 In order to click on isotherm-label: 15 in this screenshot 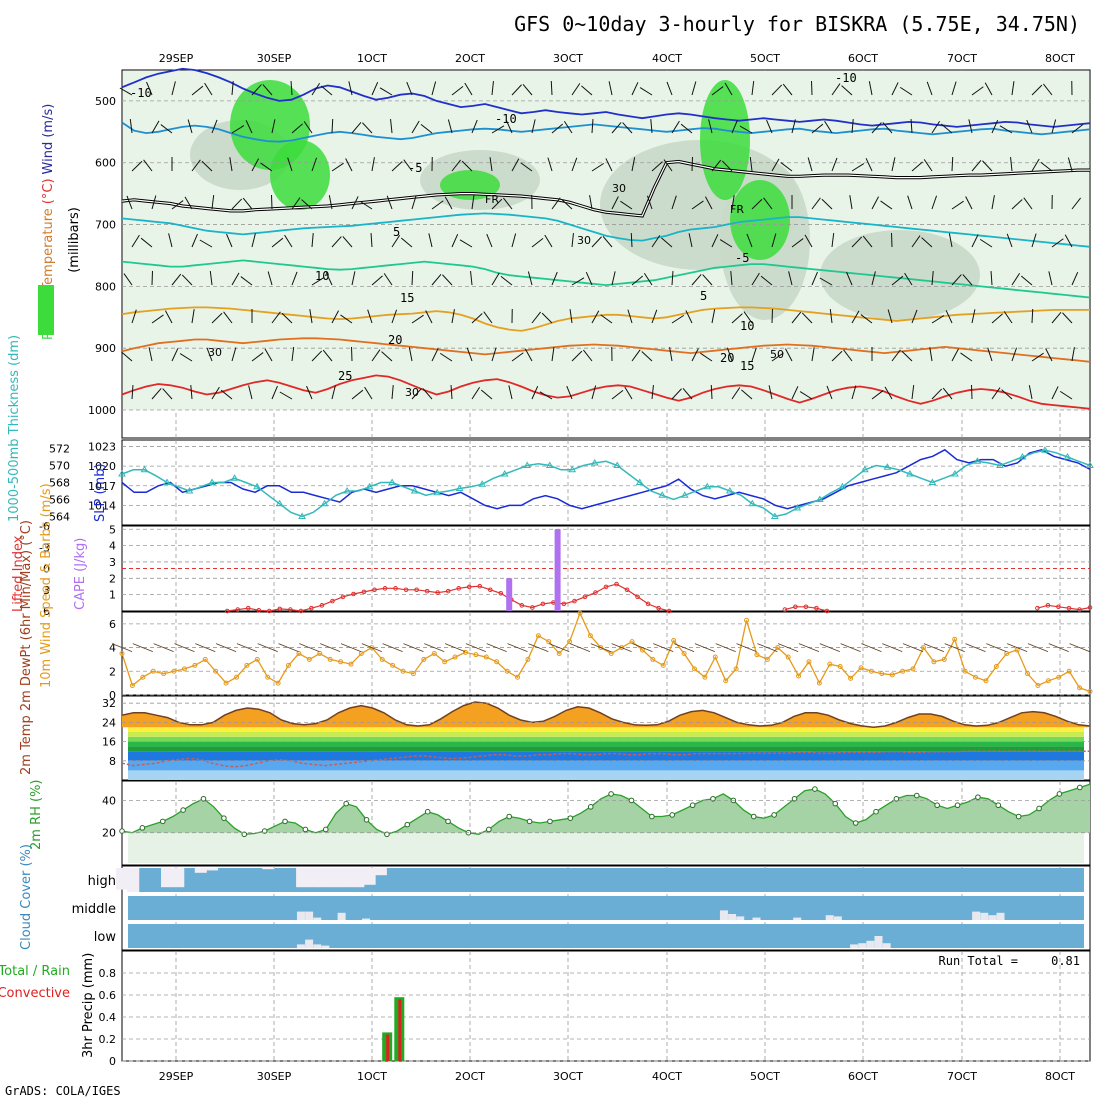, I will do `click(407, 298)`.